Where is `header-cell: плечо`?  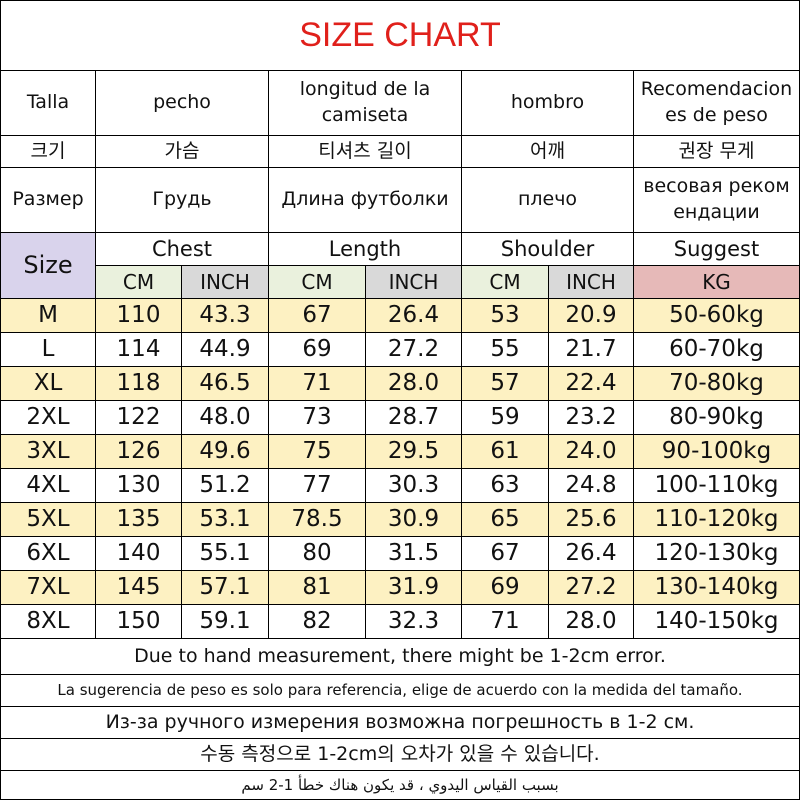
header-cell: плечо is located at coordinates (547, 200).